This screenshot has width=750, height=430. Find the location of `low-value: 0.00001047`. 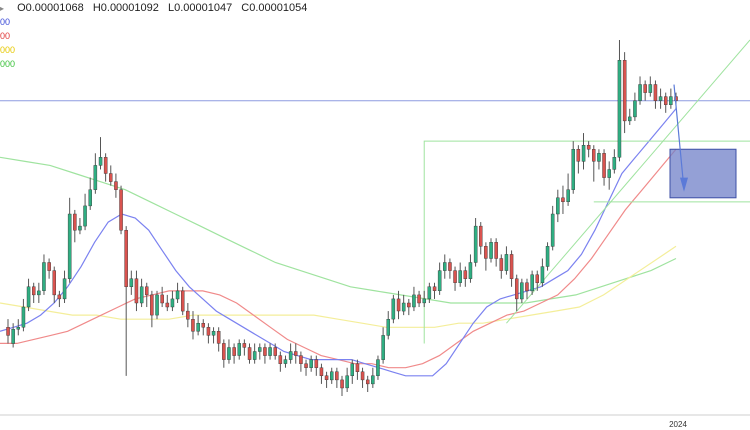

low-value: 0.00001047 is located at coordinates (203, 8).